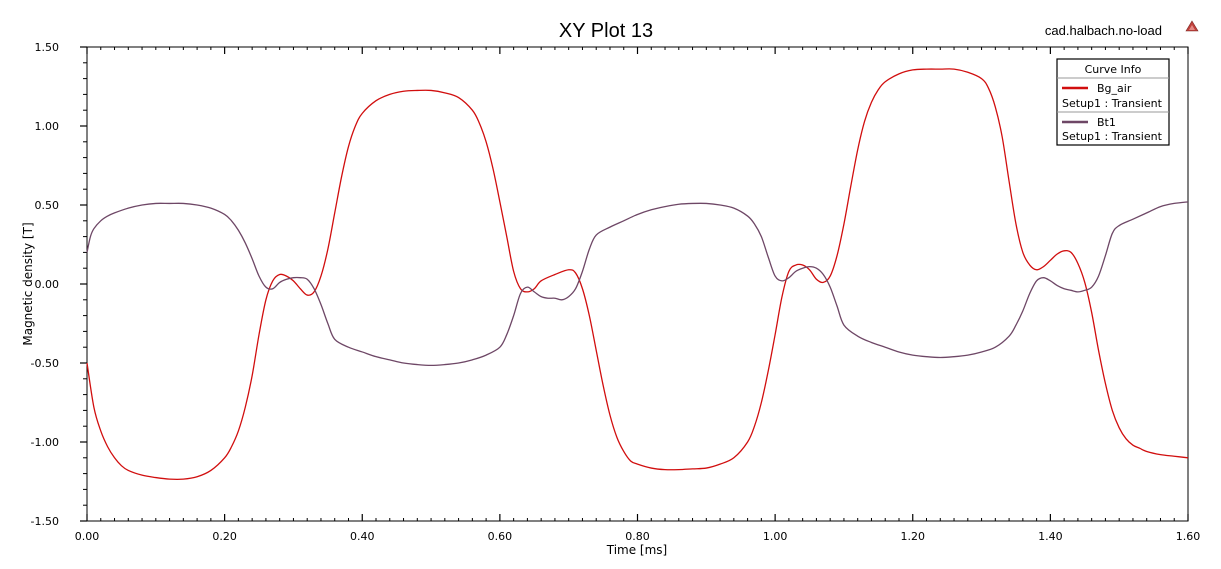  I want to click on legend-series-name-bg-air: Bg_air, so click(1114, 88).